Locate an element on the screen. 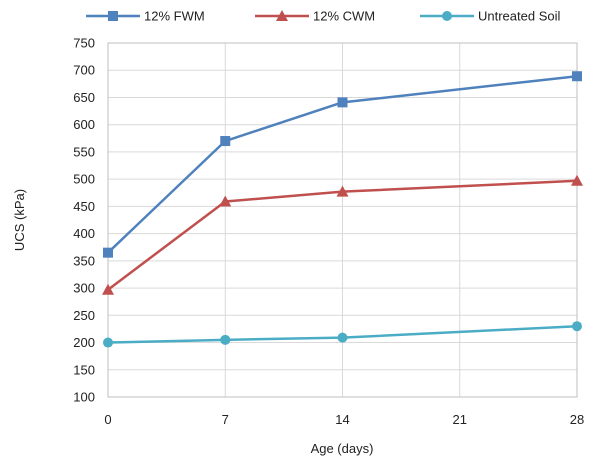 This screenshot has height=462, width=594. legend-label: 12% CWM is located at coordinates (344, 16).